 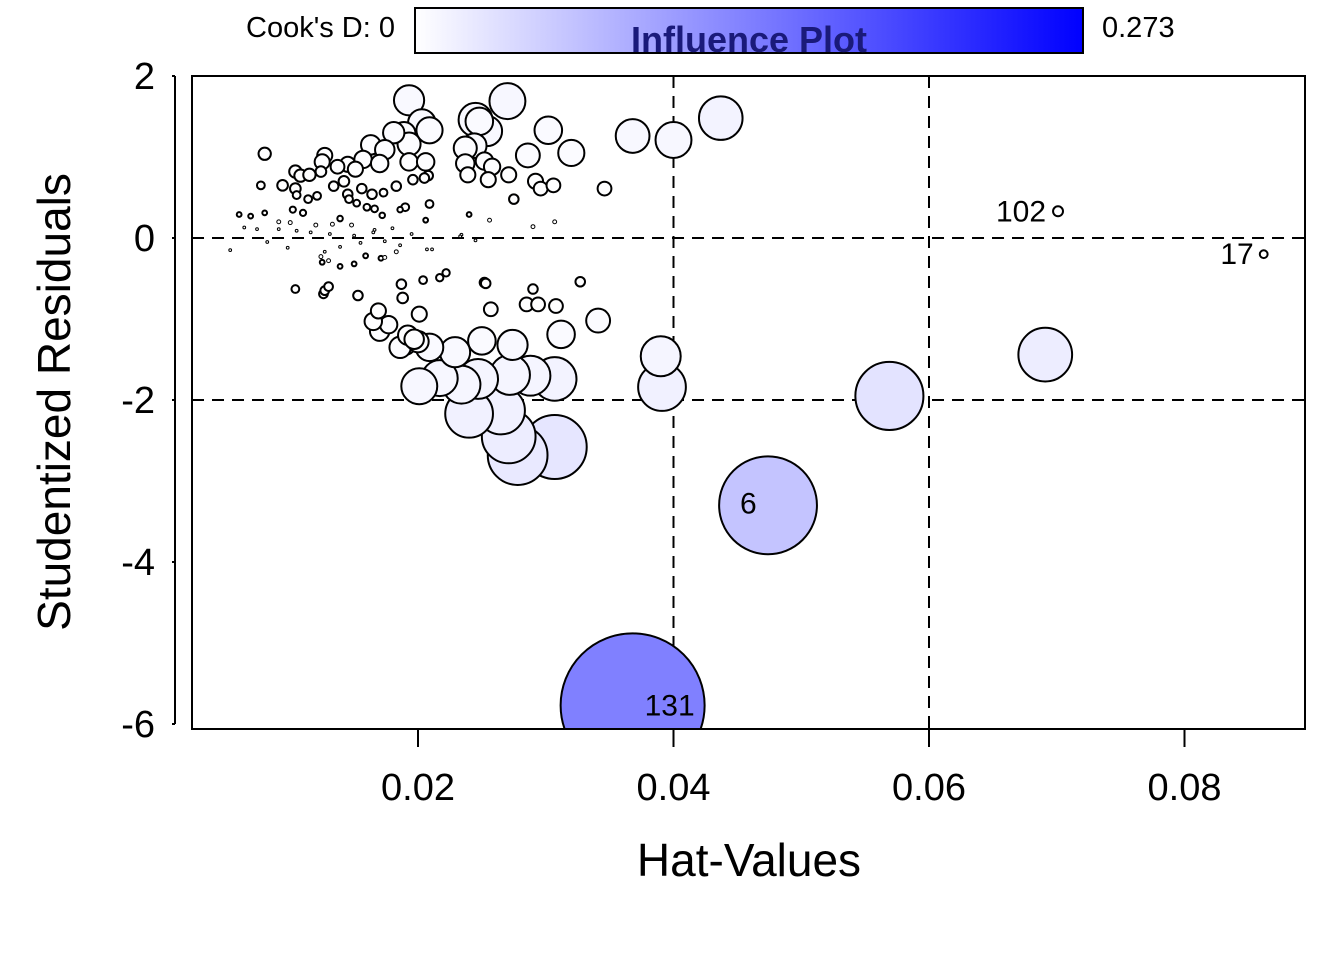 I want to click on point-label: 102, so click(x=1021, y=211).